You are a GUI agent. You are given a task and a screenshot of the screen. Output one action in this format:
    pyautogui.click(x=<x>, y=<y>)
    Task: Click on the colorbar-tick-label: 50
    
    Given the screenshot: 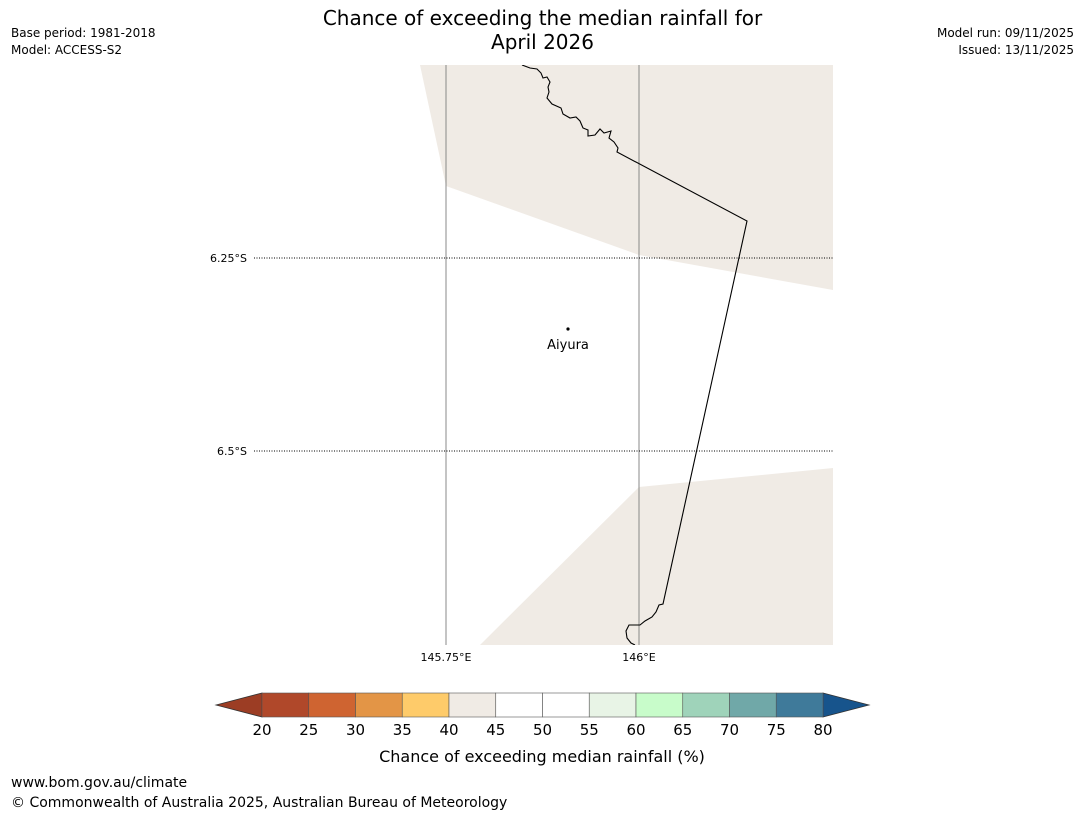 What is the action you would take?
    pyautogui.click(x=542, y=730)
    